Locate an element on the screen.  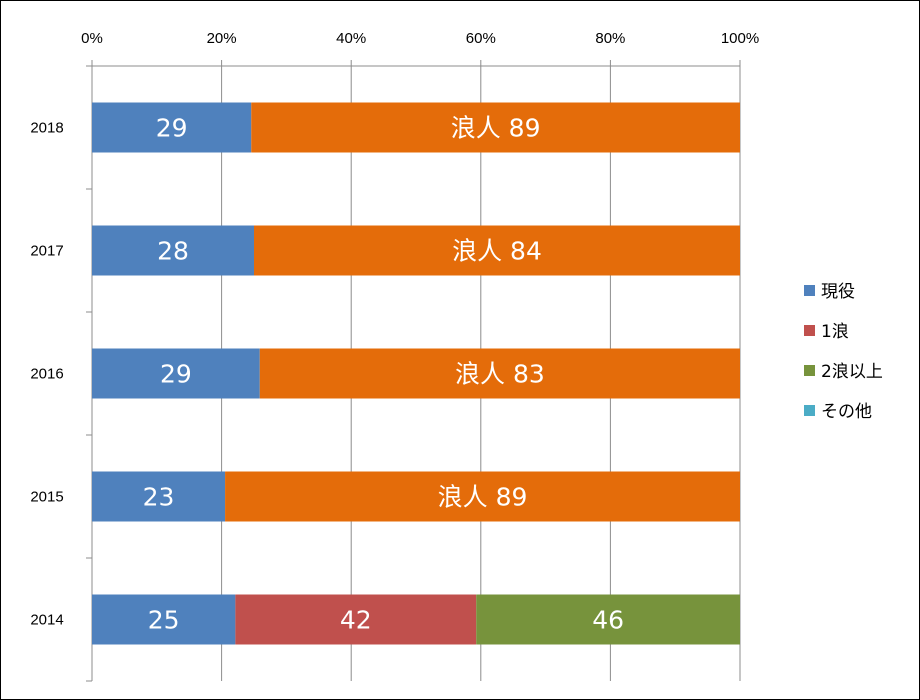
bar-value-label: 浪人 84 is located at coordinates (497, 251).